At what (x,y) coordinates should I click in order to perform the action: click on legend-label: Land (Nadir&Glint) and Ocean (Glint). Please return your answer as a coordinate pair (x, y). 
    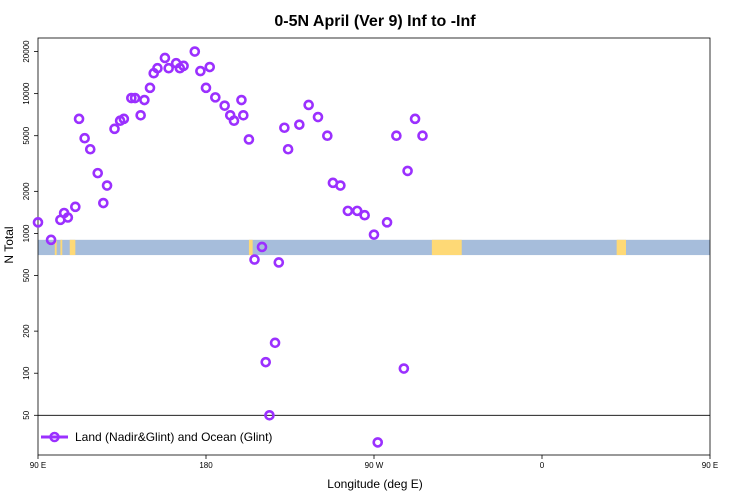
    Looking at the image, I should click on (173, 437).